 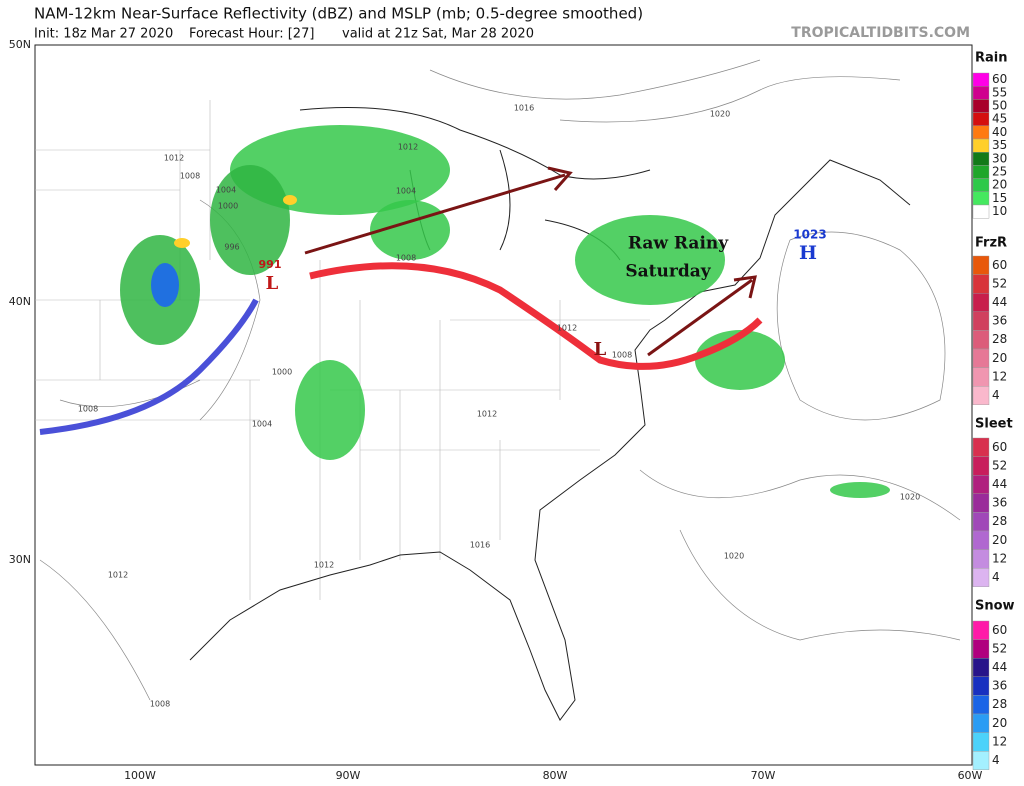 What do you see at coordinates (165, 285) in the screenshot?
I see `snow-area` at bounding box center [165, 285].